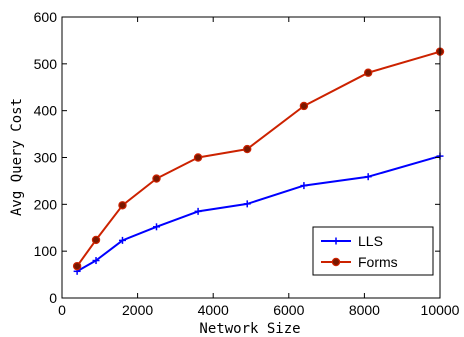 The height and width of the screenshot is (337, 464). What do you see at coordinates (46, 204) in the screenshot?
I see `y-tick-label: 200` at bounding box center [46, 204].